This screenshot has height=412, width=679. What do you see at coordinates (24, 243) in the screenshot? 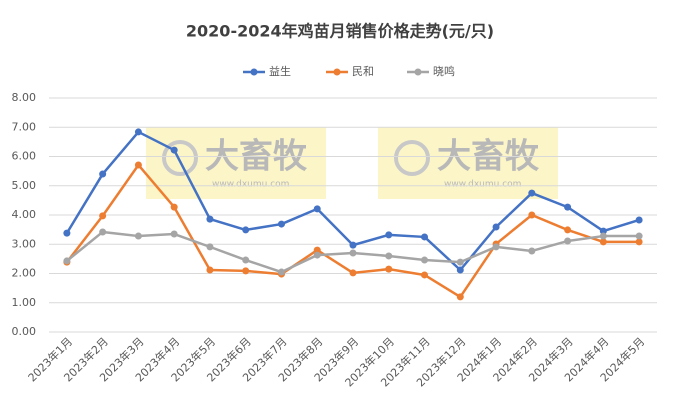
I see `y-tick-label: 3.00` at bounding box center [24, 243].